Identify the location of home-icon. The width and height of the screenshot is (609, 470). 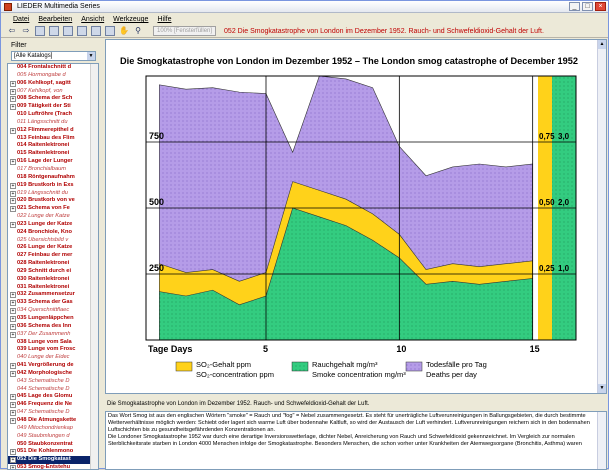
(40, 31).